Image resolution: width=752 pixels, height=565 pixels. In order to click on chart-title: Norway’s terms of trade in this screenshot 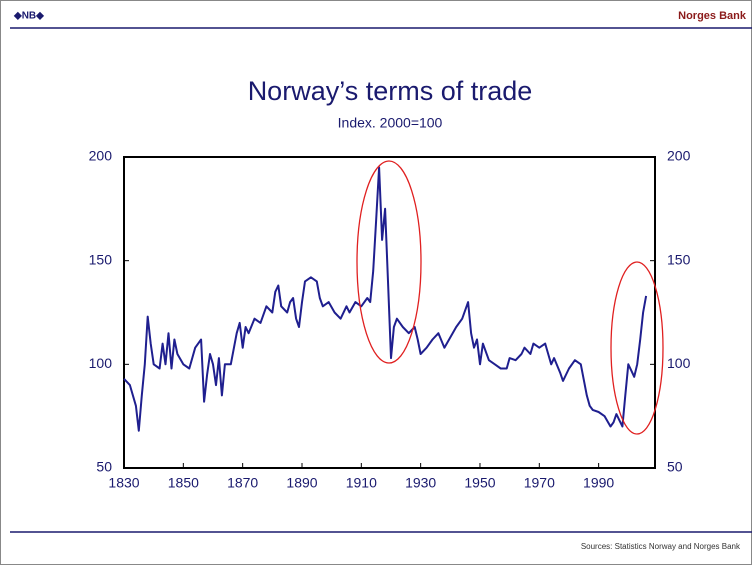, I will do `click(390, 91)`.